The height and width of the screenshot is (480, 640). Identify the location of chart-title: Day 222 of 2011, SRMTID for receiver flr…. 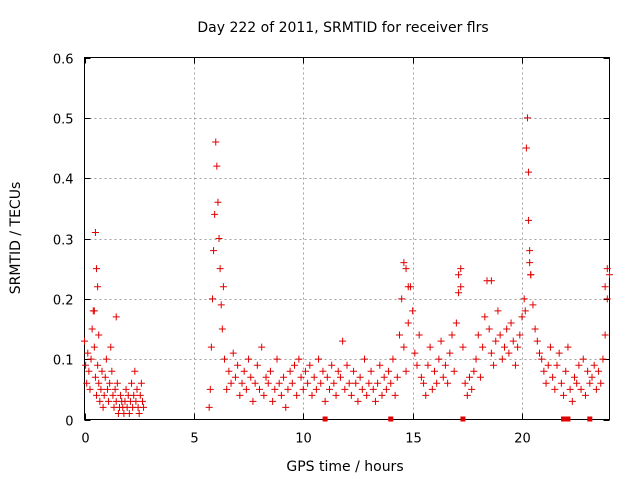
(342, 28).